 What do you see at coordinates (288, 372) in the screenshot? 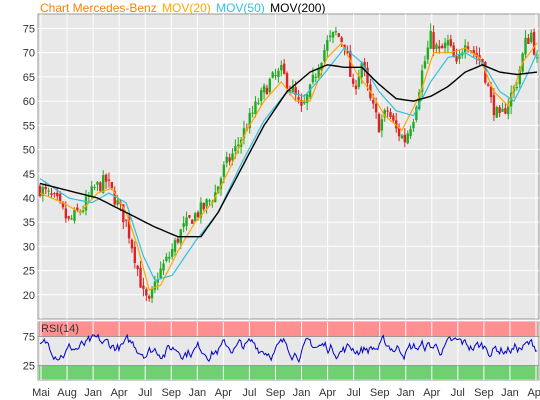
I see `rsi-oversold-band` at bounding box center [288, 372].